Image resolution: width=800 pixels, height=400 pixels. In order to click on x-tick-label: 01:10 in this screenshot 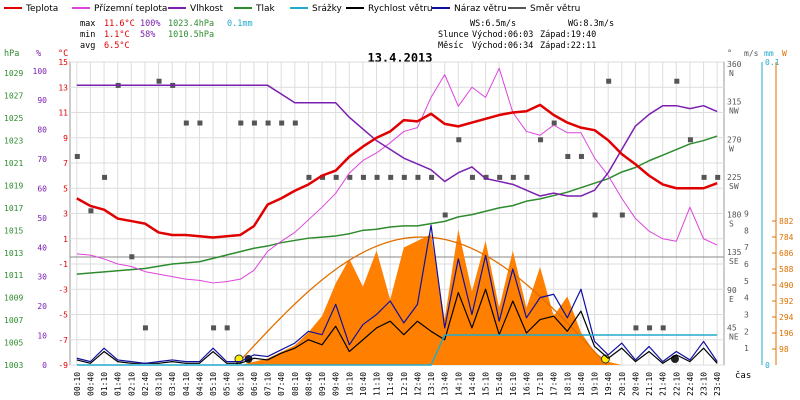, I will do `click(104, 384)`.